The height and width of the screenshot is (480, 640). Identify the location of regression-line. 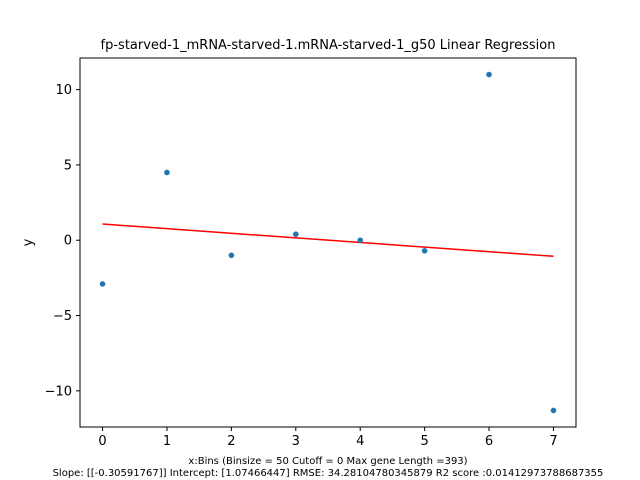
(328, 240).